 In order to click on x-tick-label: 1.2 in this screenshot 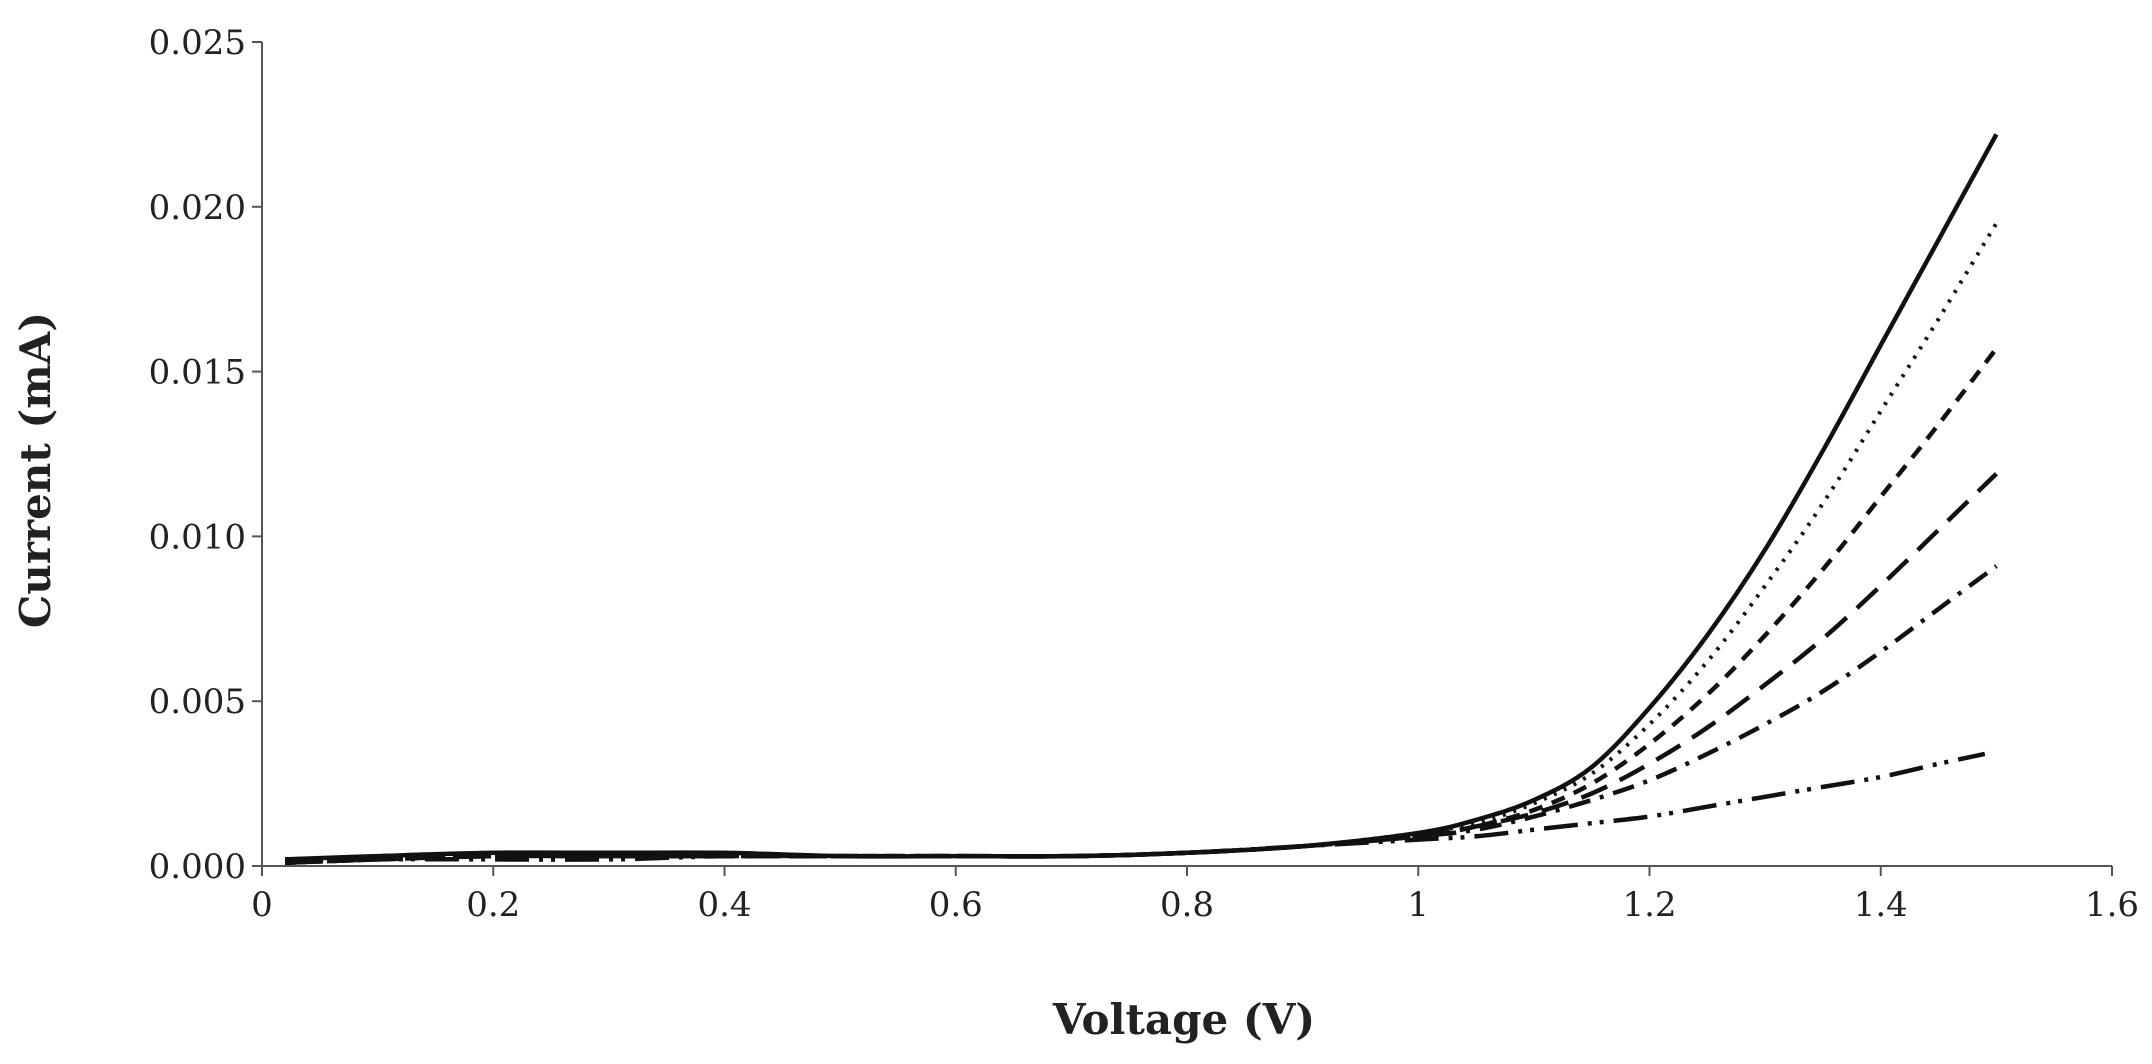, I will do `click(1649, 905)`.